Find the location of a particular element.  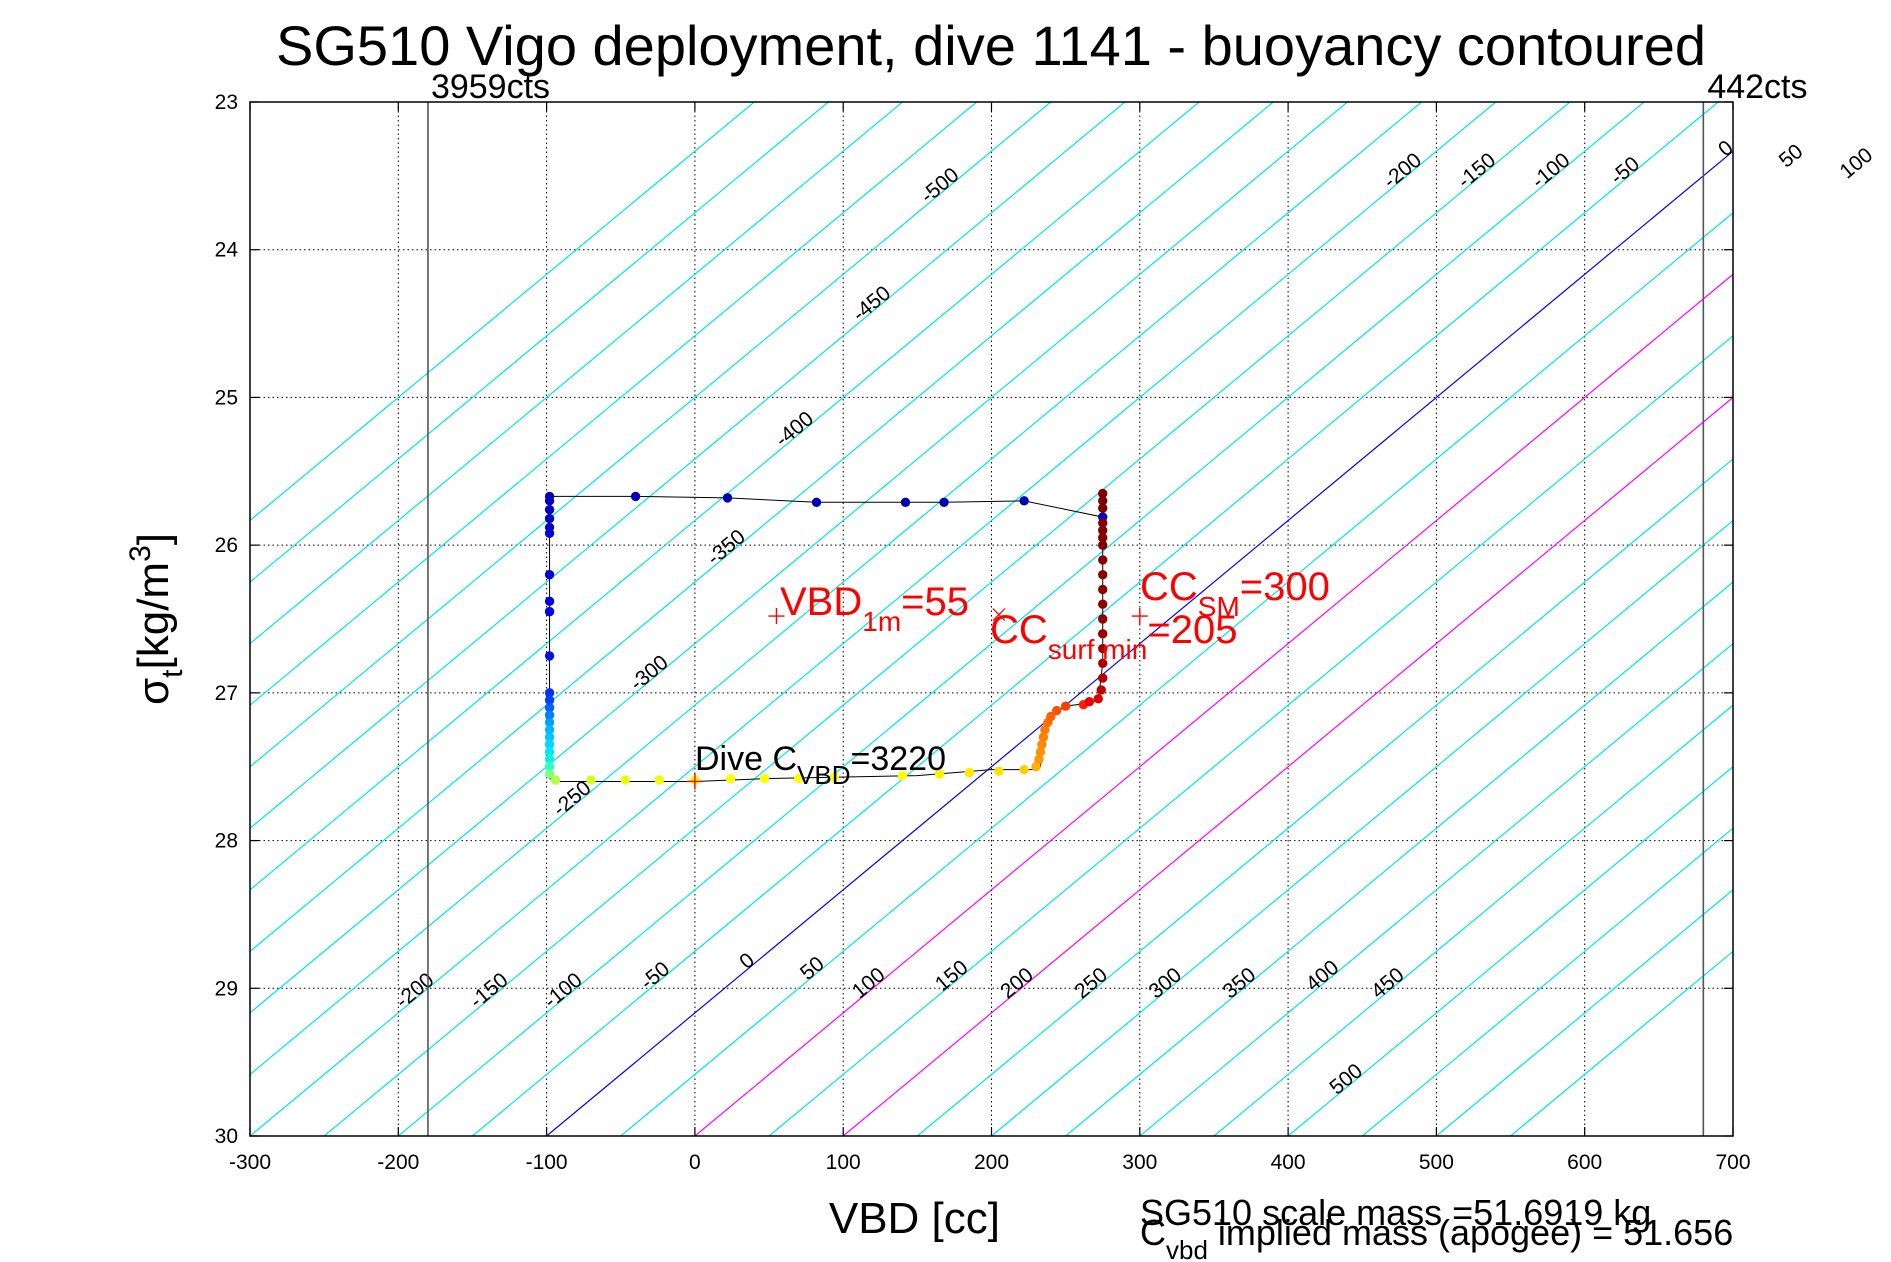

dive-cvbd-annotation: Dive CVBD=3220 is located at coordinates (820, 765).